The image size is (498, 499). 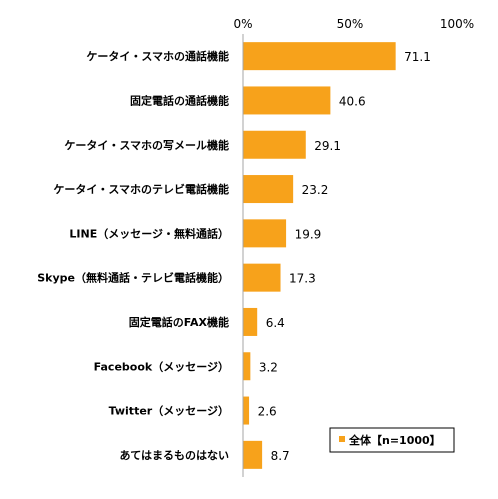 I want to click on value-label: 3.2, so click(x=268, y=367).